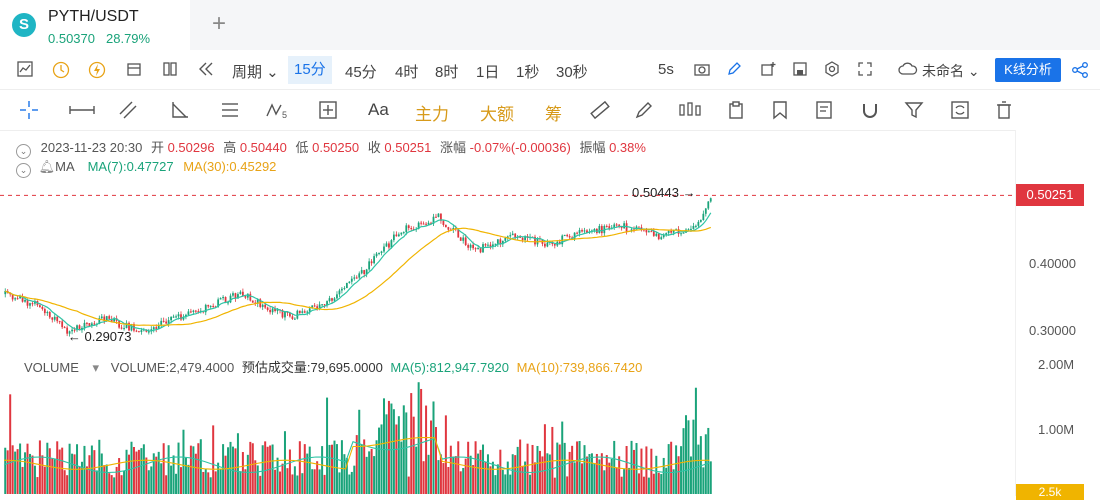  I want to click on clock-icon, so click(61, 70).